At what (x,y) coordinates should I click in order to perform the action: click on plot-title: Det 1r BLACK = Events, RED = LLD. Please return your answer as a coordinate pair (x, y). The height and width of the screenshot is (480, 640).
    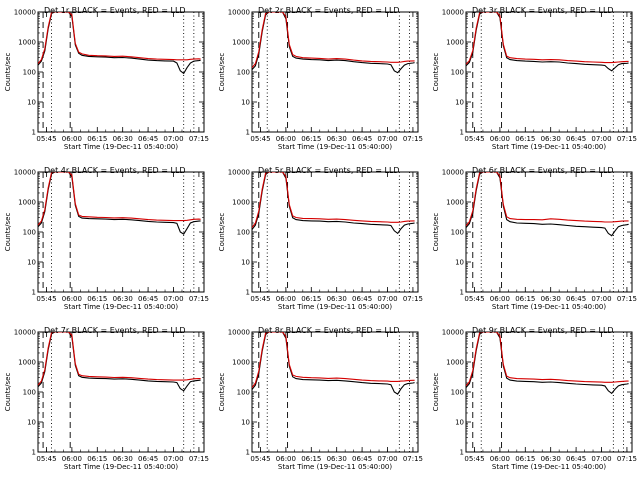
    Looking at the image, I should click on (115, 10).